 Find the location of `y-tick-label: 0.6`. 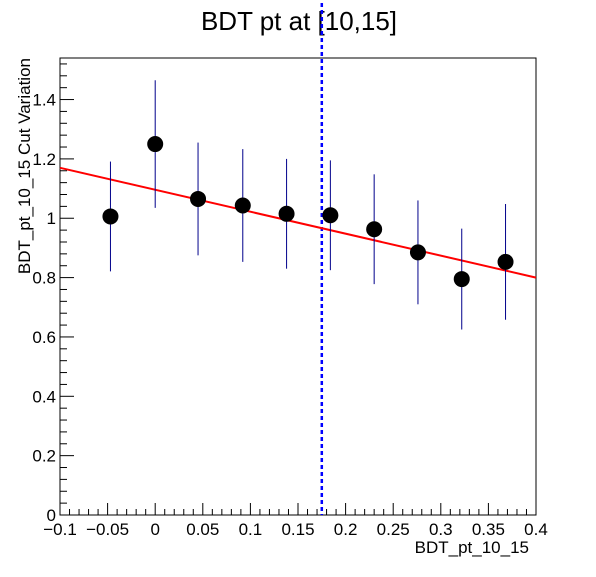

y-tick-label: 0.6 is located at coordinates (44, 337).